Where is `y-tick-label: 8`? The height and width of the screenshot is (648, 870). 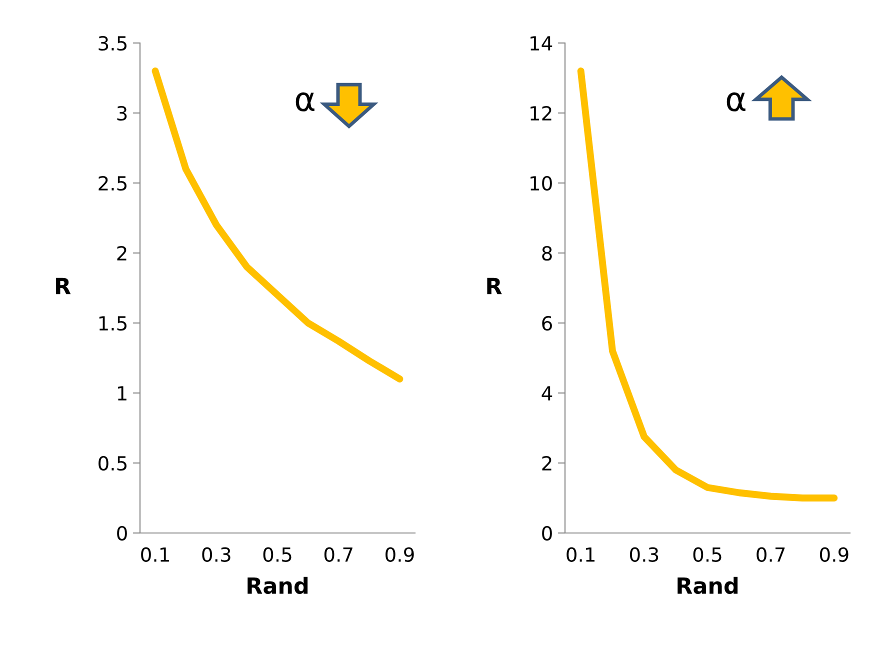
y-tick-label: 8 is located at coordinates (547, 253).